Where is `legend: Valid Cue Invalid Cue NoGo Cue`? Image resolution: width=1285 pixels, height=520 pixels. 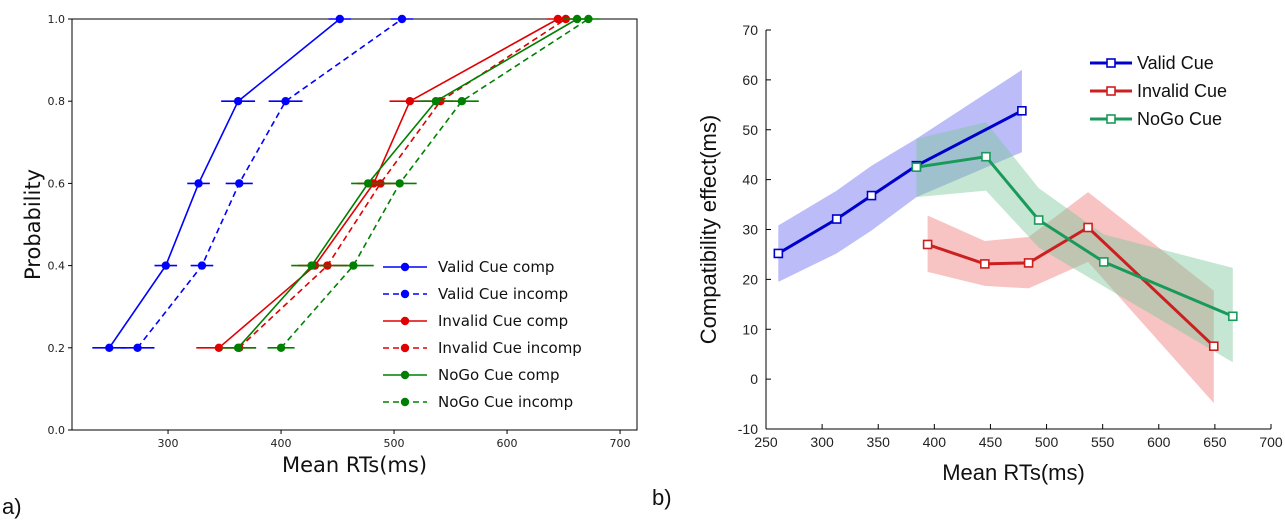
legend: Valid Cue Invalid Cue NoGo Cue is located at coordinates (1158, 91).